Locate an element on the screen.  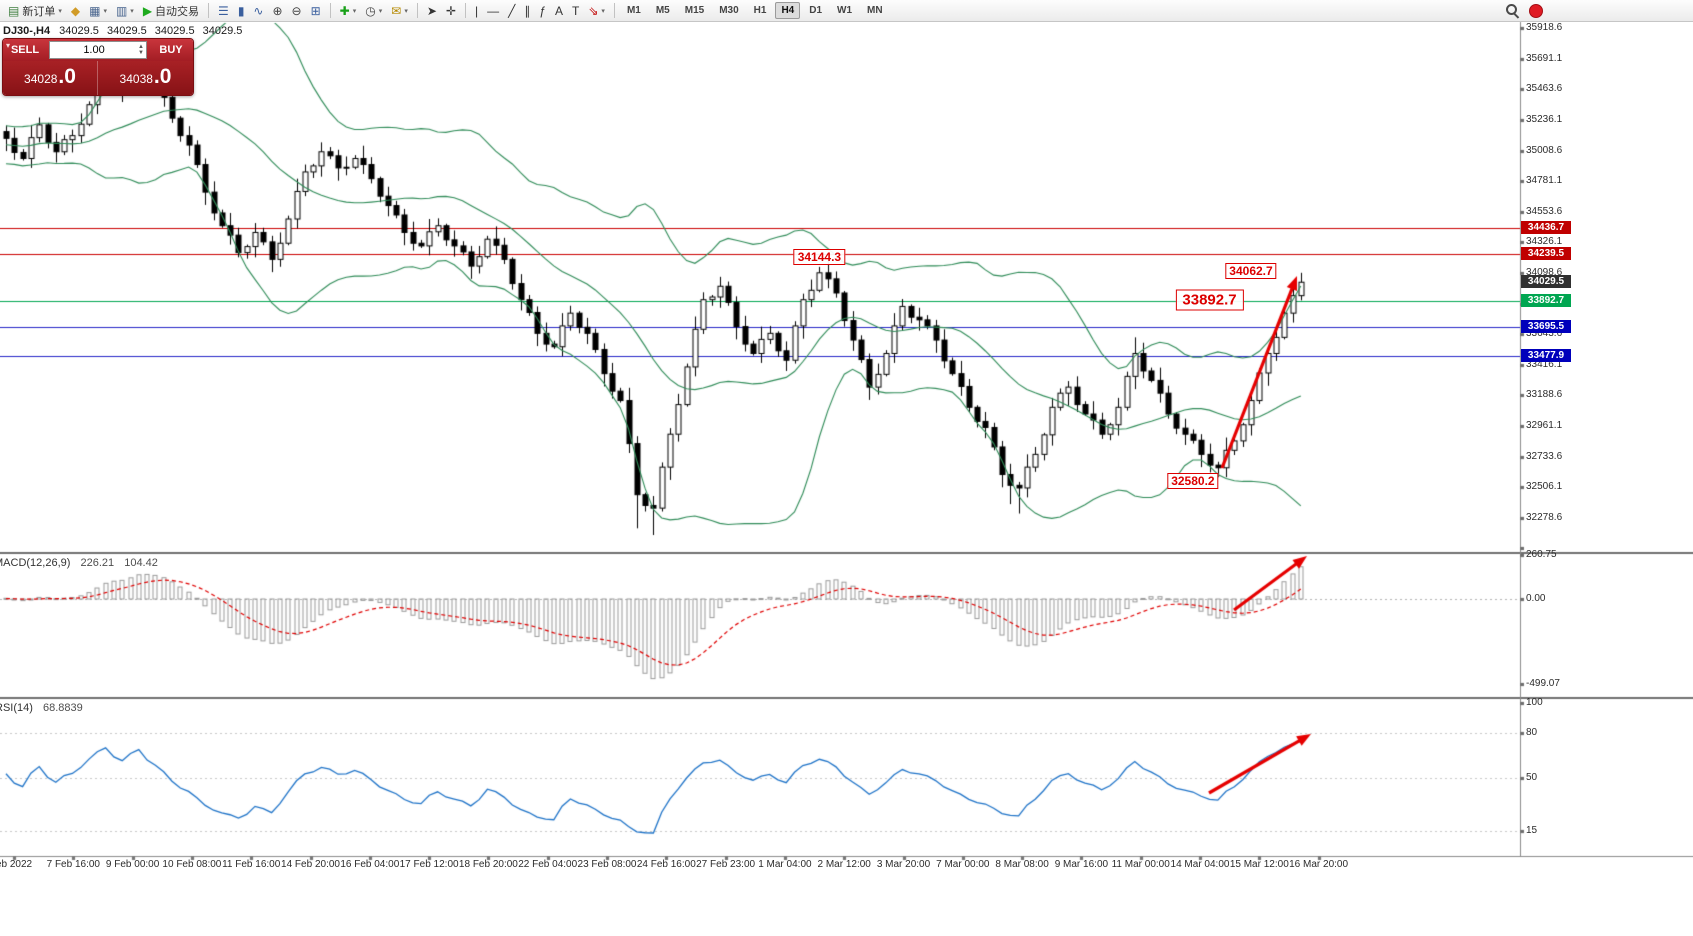
volume-control: ▲ ▼ is located at coordinates (98, 50).